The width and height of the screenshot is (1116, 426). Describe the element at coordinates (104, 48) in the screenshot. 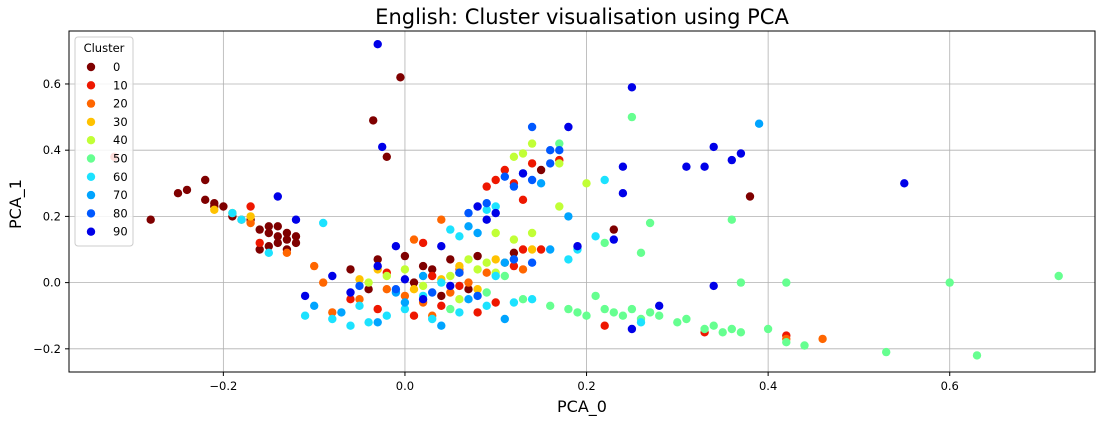

I see `legend-title: Cluster` at that location.